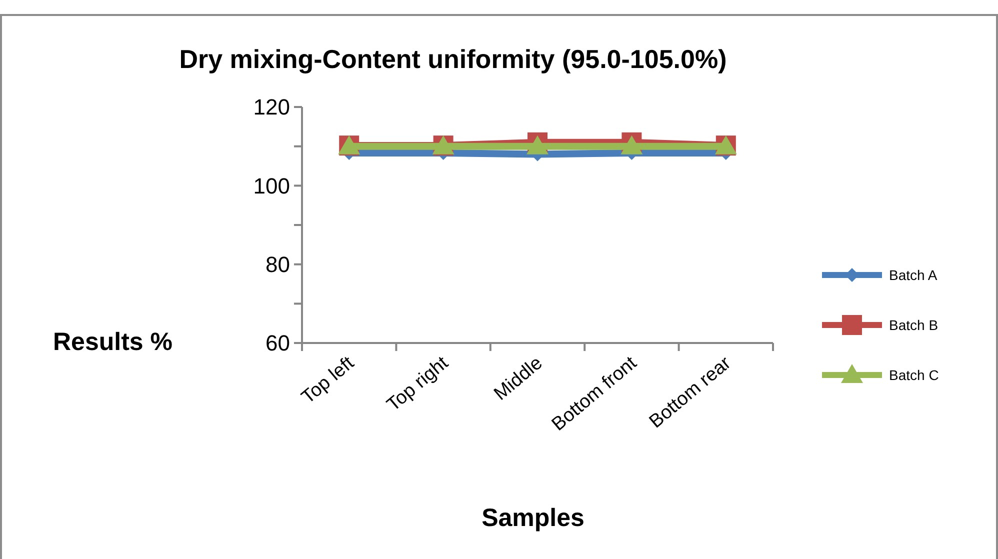 This screenshot has height=559, width=998. Describe the element at coordinates (453, 59) in the screenshot. I see `chart-title: Dry mixing-Content uniformity (95.0-105.0%)` at that location.